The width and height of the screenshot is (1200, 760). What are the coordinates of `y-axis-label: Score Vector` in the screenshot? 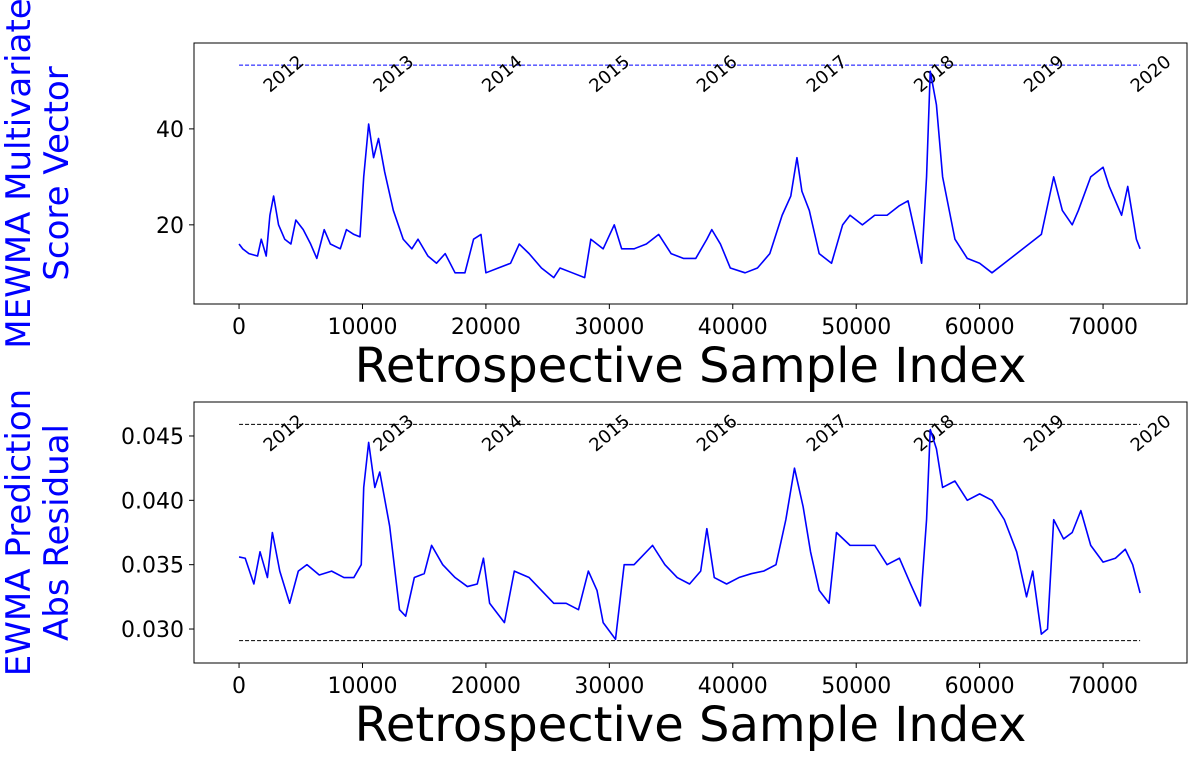 It's located at (57, 173).